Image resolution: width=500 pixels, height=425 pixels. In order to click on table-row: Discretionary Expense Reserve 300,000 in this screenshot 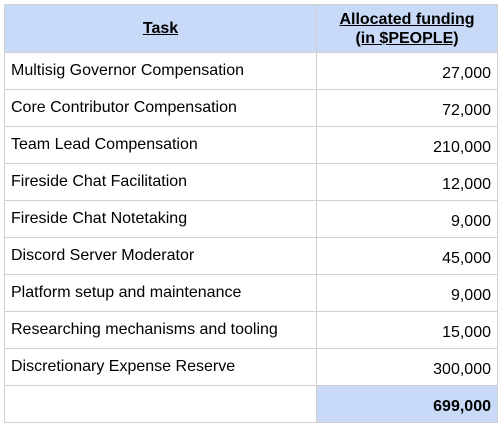, I will do `click(251, 367)`.